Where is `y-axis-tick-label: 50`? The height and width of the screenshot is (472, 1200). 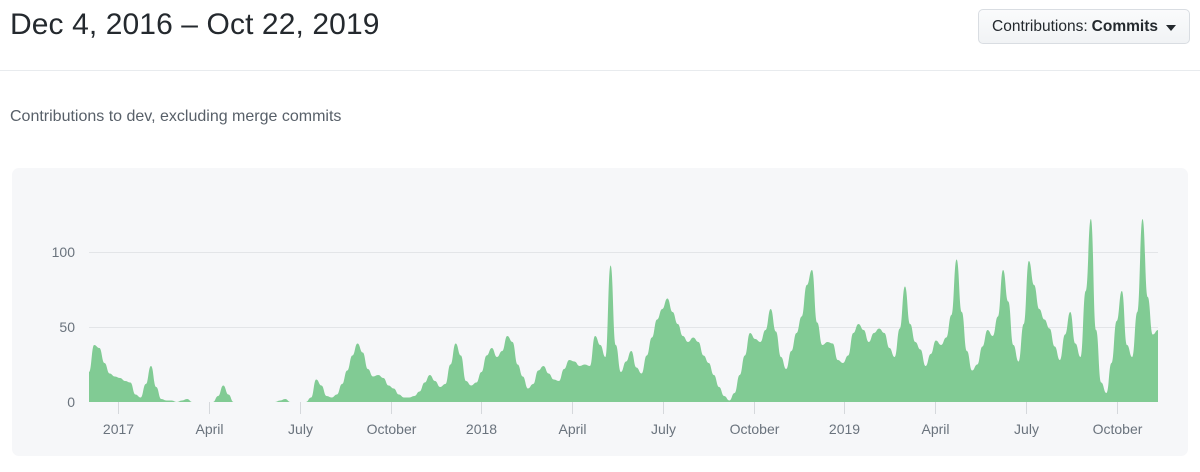
y-axis-tick-label: 50 is located at coordinates (67, 327).